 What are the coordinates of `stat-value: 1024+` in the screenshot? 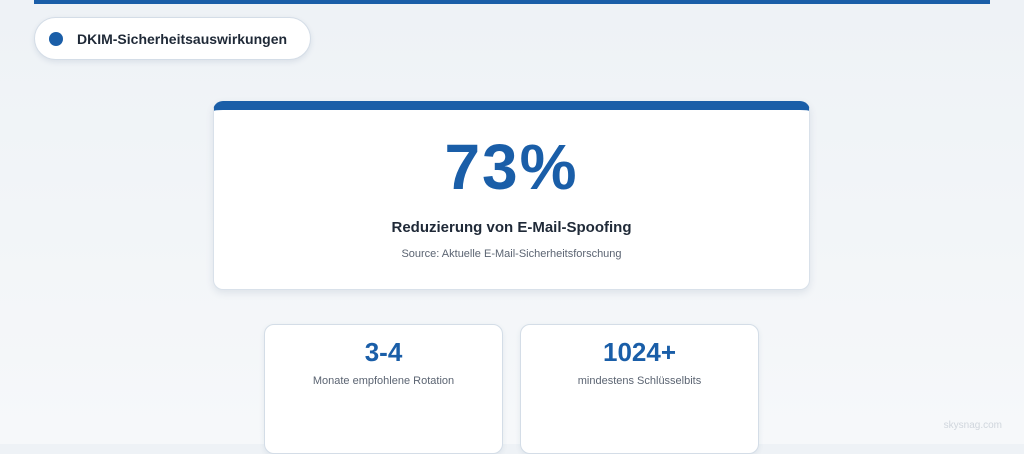 It's located at (639, 352).